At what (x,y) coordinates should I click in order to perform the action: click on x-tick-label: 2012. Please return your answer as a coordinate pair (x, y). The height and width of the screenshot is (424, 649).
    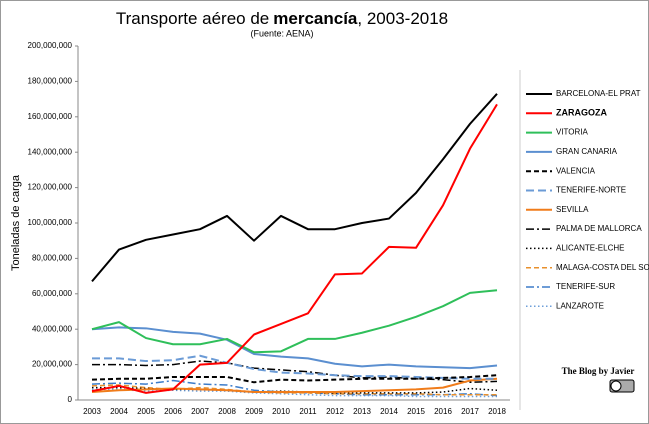
    Looking at the image, I should click on (335, 411).